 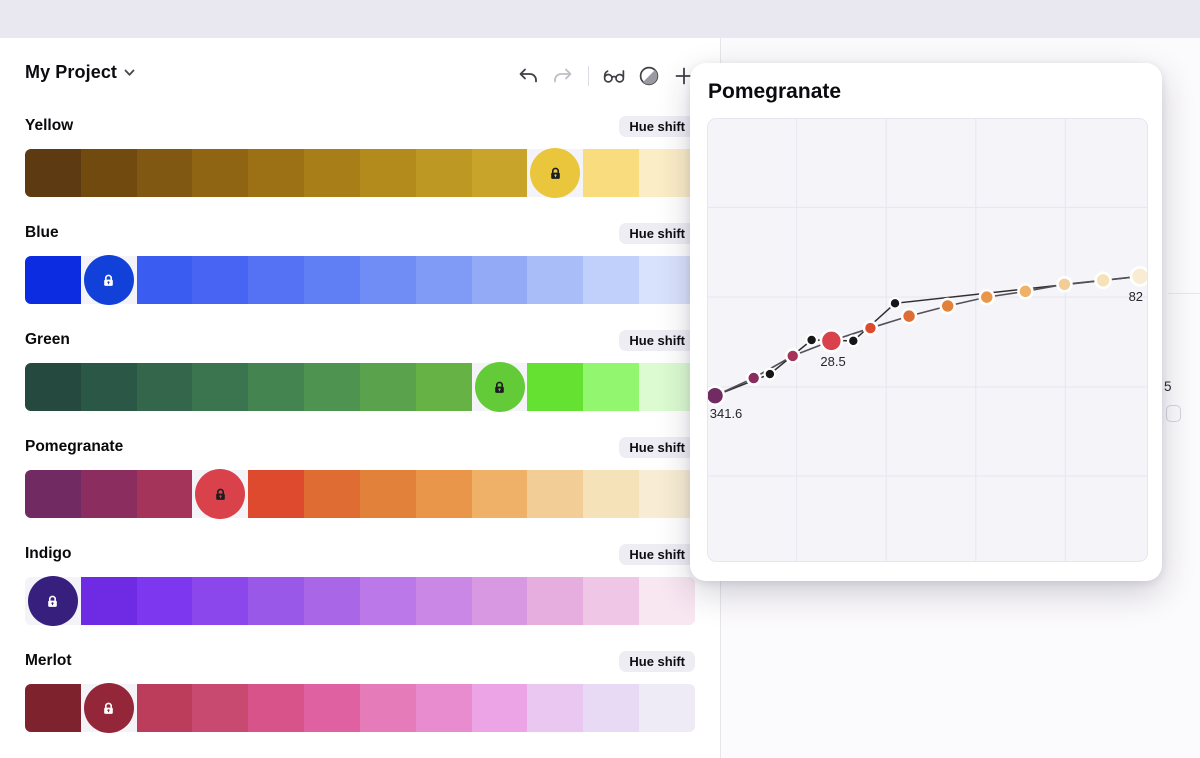 I want to click on palette-row-green: Green Hue shift, so click(x=360, y=370).